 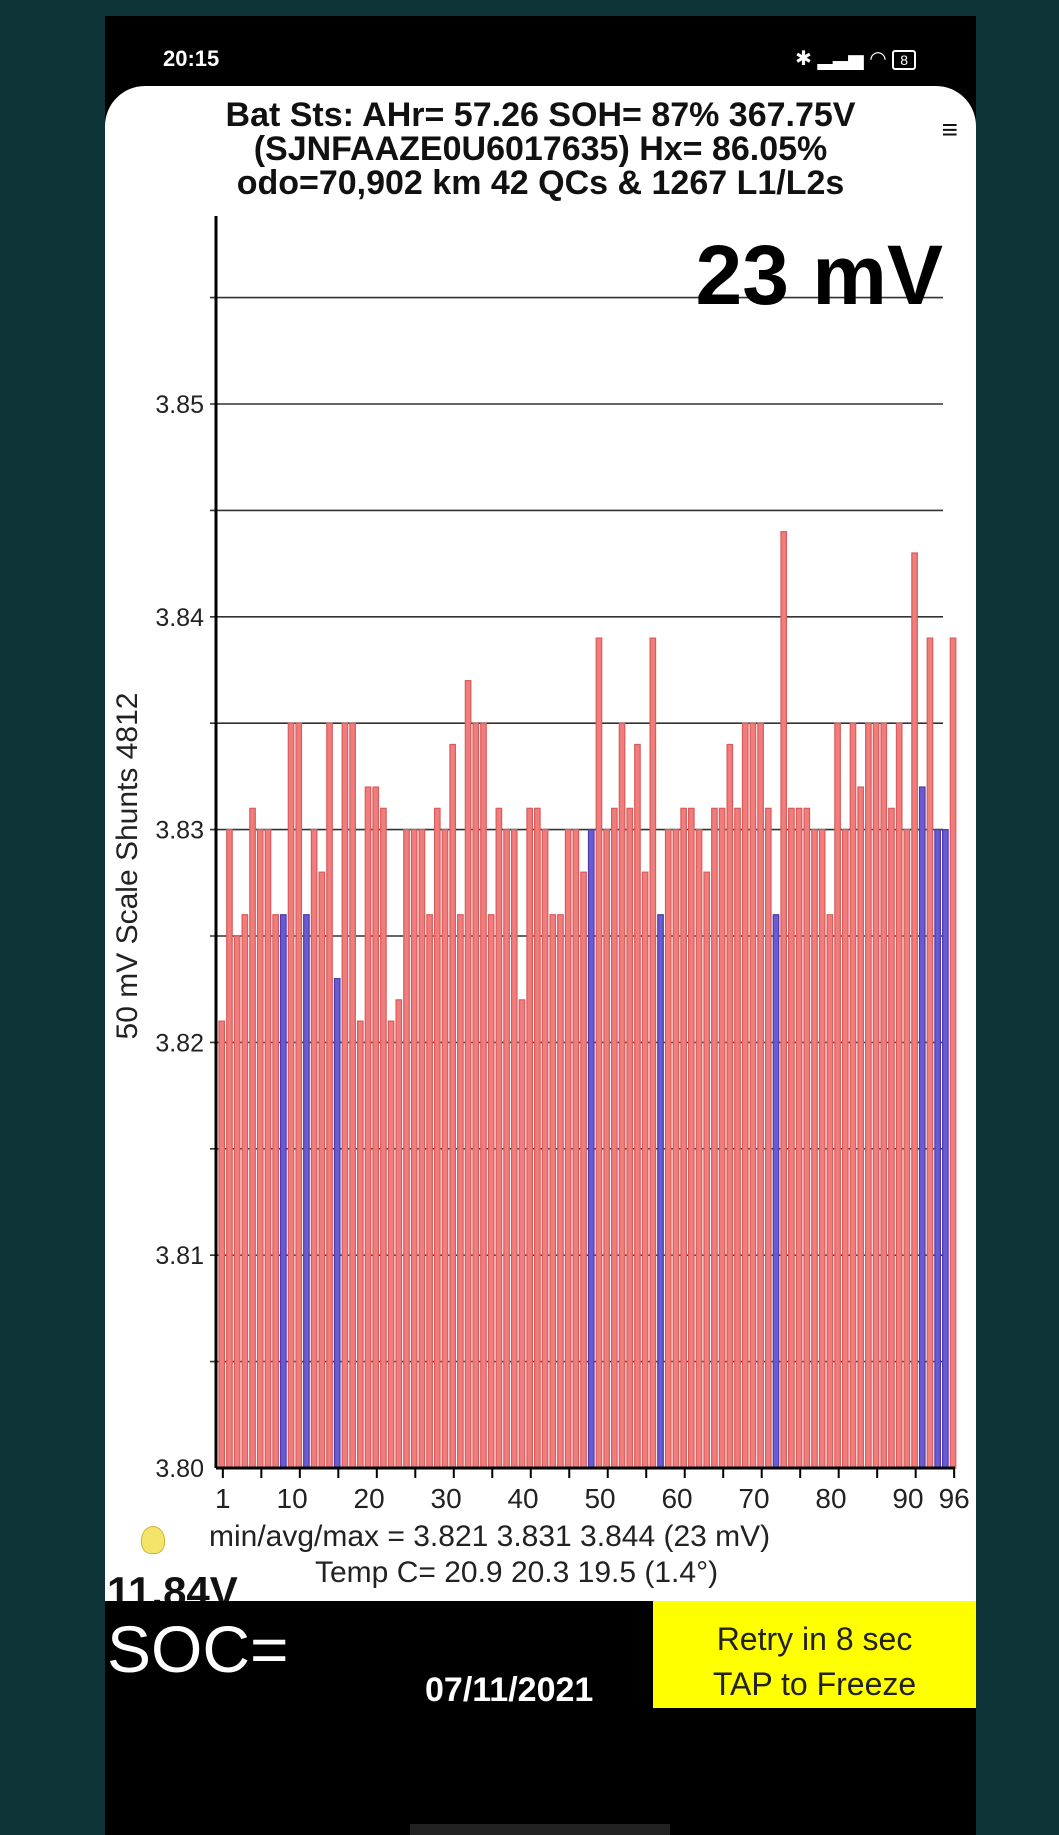 What do you see at coordinates (954, 1498) in the screenshot?
I see `x-tick-label: 96` at bounding box center [954, 1498].